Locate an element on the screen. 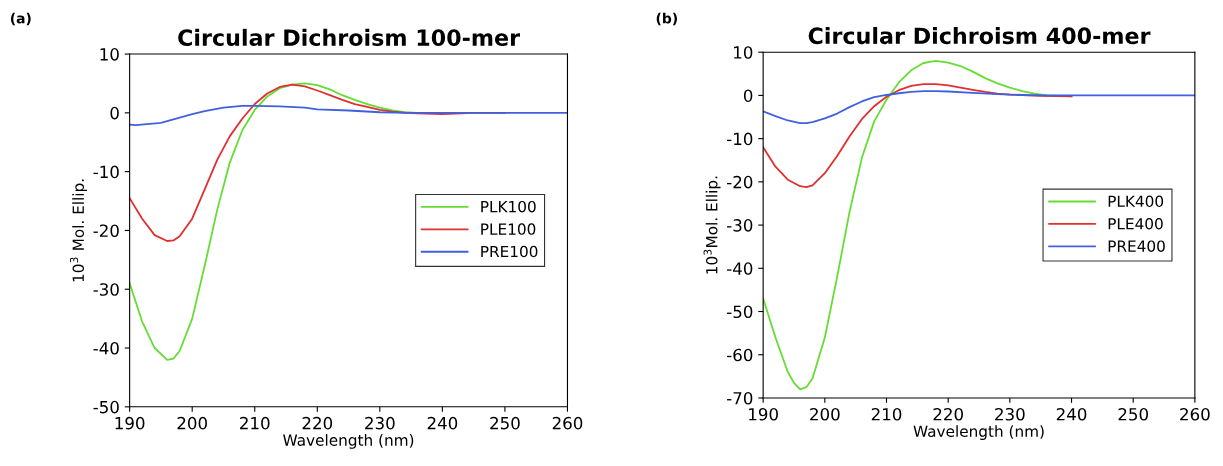  legend-label: PRE100 is located at coordinates (509, 251).